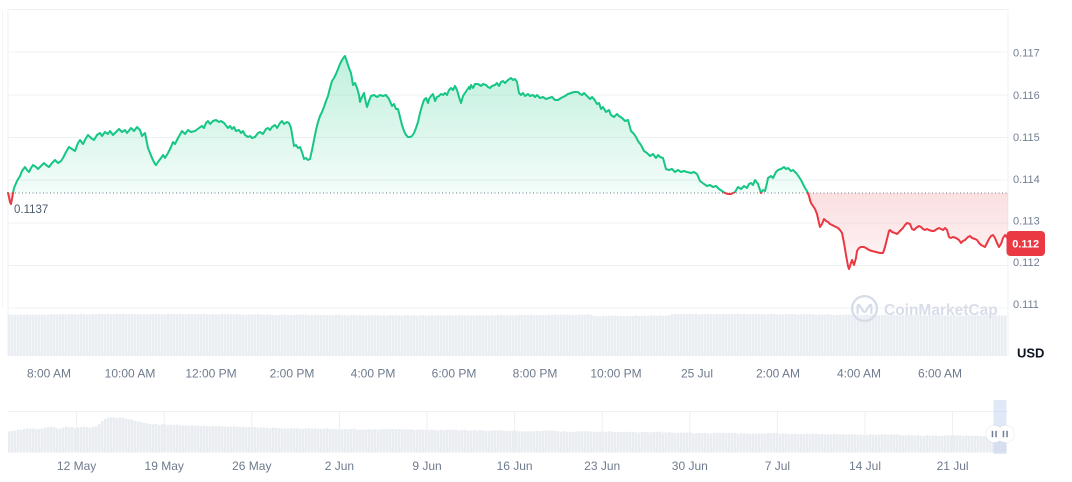  Describe the element at coordinates (454, 374) in the screenshot. I see `svg-text: 6:00 PM` at that location.